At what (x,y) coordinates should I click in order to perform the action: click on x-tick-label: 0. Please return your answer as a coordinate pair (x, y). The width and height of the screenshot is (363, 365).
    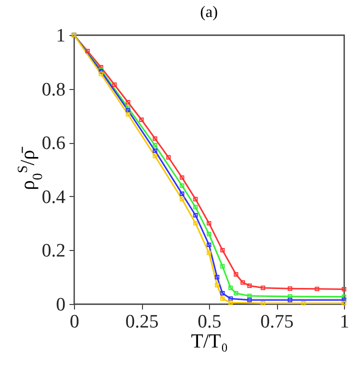
    Looking at the image, I should click on (75, 322).